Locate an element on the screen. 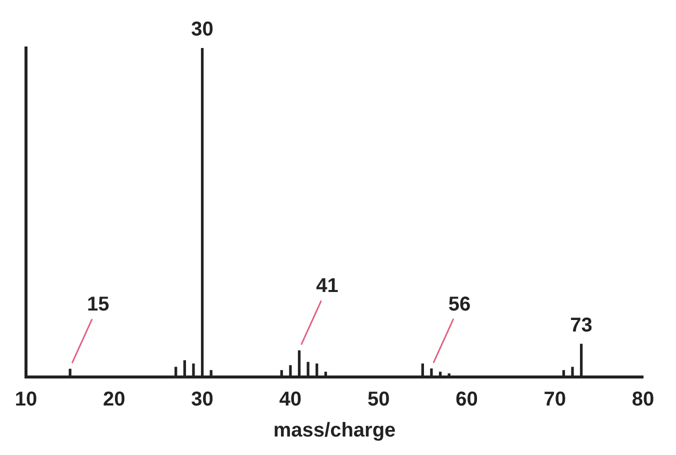 The width and height of the screenshot is (676, 455). x-tick-label: 70 is located at coordinates (555, 399).